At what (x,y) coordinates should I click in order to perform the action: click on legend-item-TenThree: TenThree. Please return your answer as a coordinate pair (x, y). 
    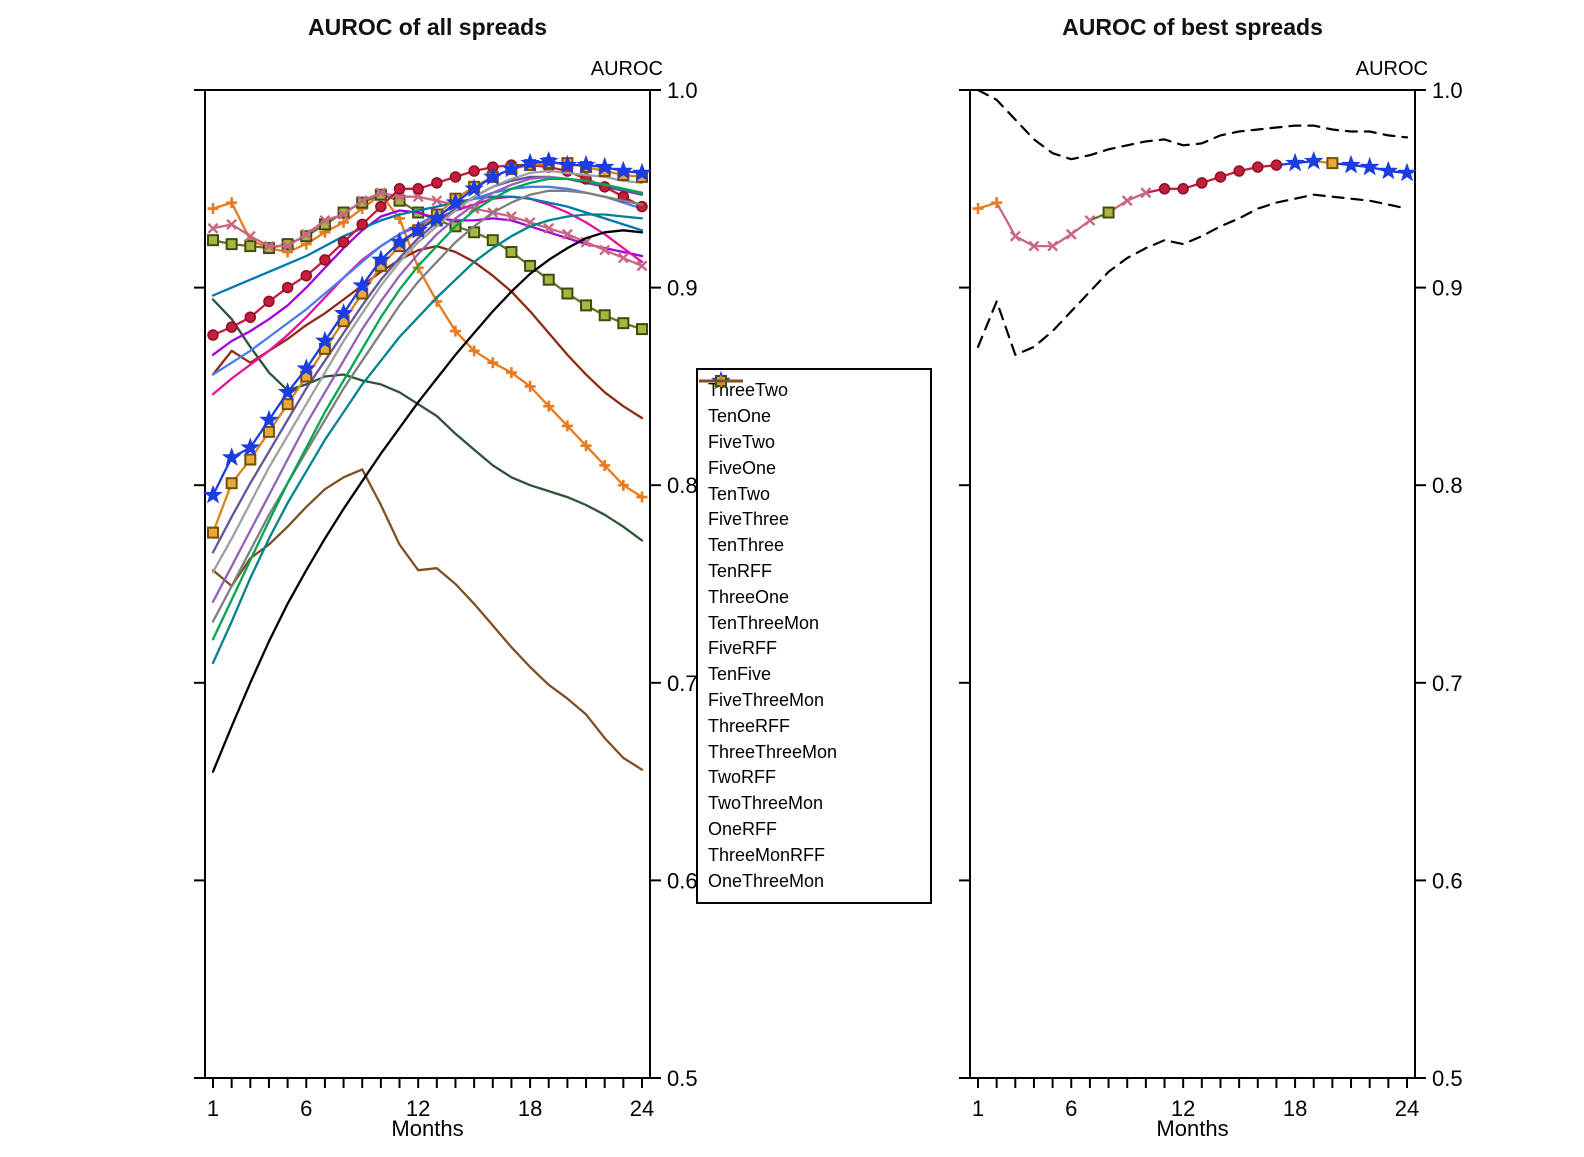
    Looking at the image, I should click on (814, 469).